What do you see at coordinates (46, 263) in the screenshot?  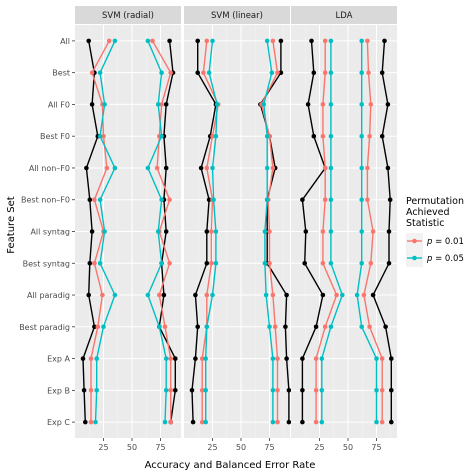 I see `y-tick-label: Best syntag` at bounding box center [46, 263].